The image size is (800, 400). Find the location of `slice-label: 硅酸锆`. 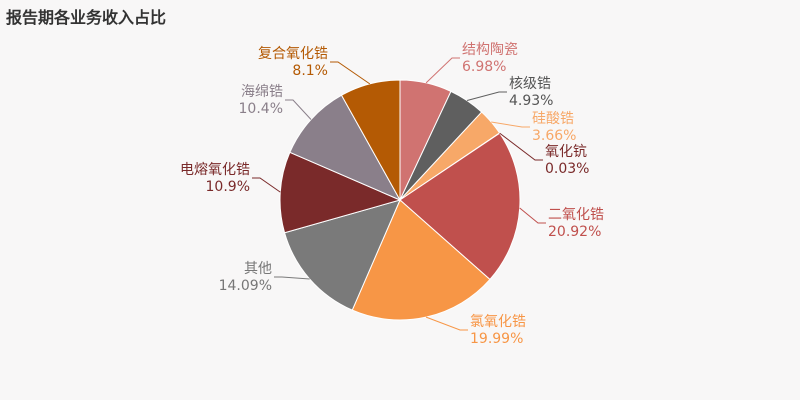

slice-label: 硅酸锆 is located at coordinates (553, 119).